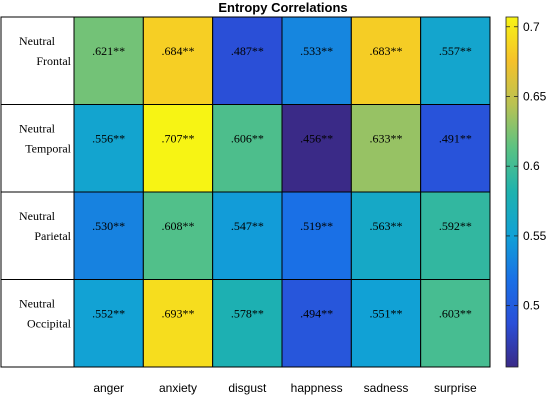  What do you see at coordinates (455, 313) in the screenshot?
I see `cell-value-label: .603**` at bounding box center [455, 313].